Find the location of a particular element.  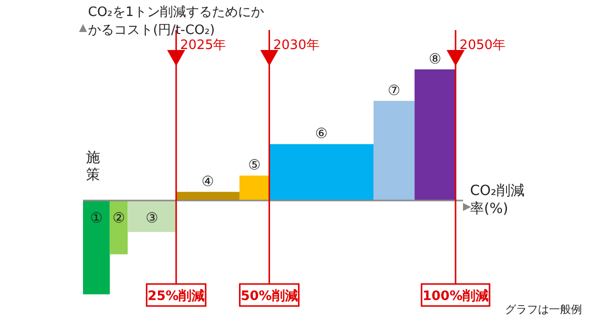

series-label: ③ is located at coordinates (152, 218).